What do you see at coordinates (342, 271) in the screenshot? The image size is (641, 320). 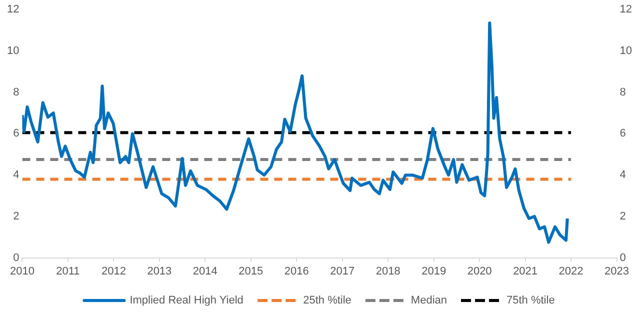 I see `x-tick-label: 2017` at bounding box center [342, 271].